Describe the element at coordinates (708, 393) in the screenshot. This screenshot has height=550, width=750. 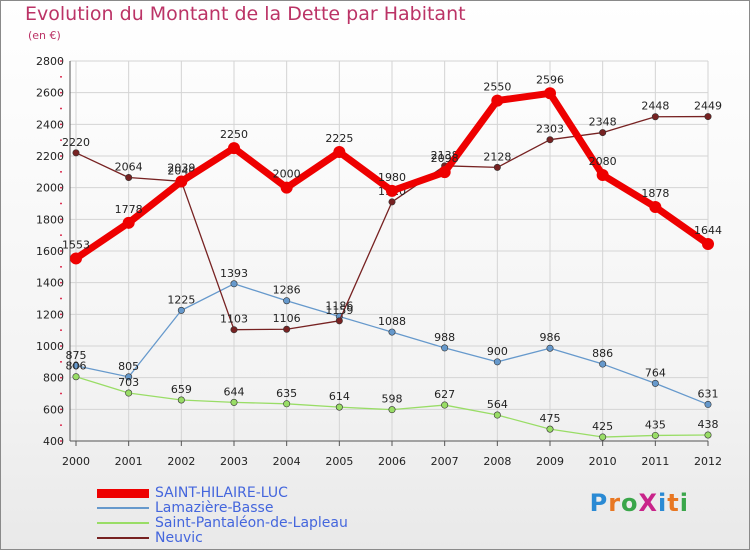
I see `data-label: 631` at that location.